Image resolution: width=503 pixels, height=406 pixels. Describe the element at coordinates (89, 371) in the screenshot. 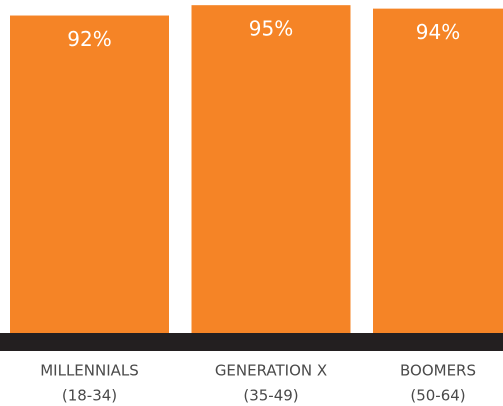

I see `category-label: MILLENNIALS` at that location.